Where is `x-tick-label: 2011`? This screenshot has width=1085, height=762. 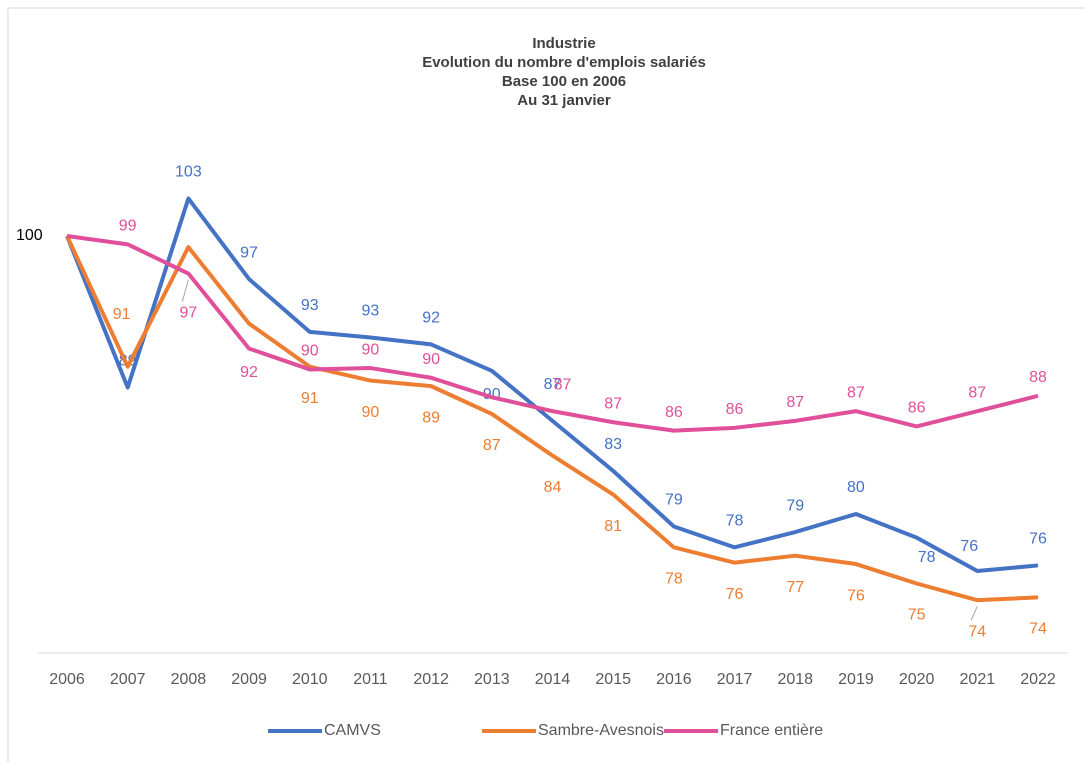 x-tick-label: 2011 is located at coordinates (370, 679).